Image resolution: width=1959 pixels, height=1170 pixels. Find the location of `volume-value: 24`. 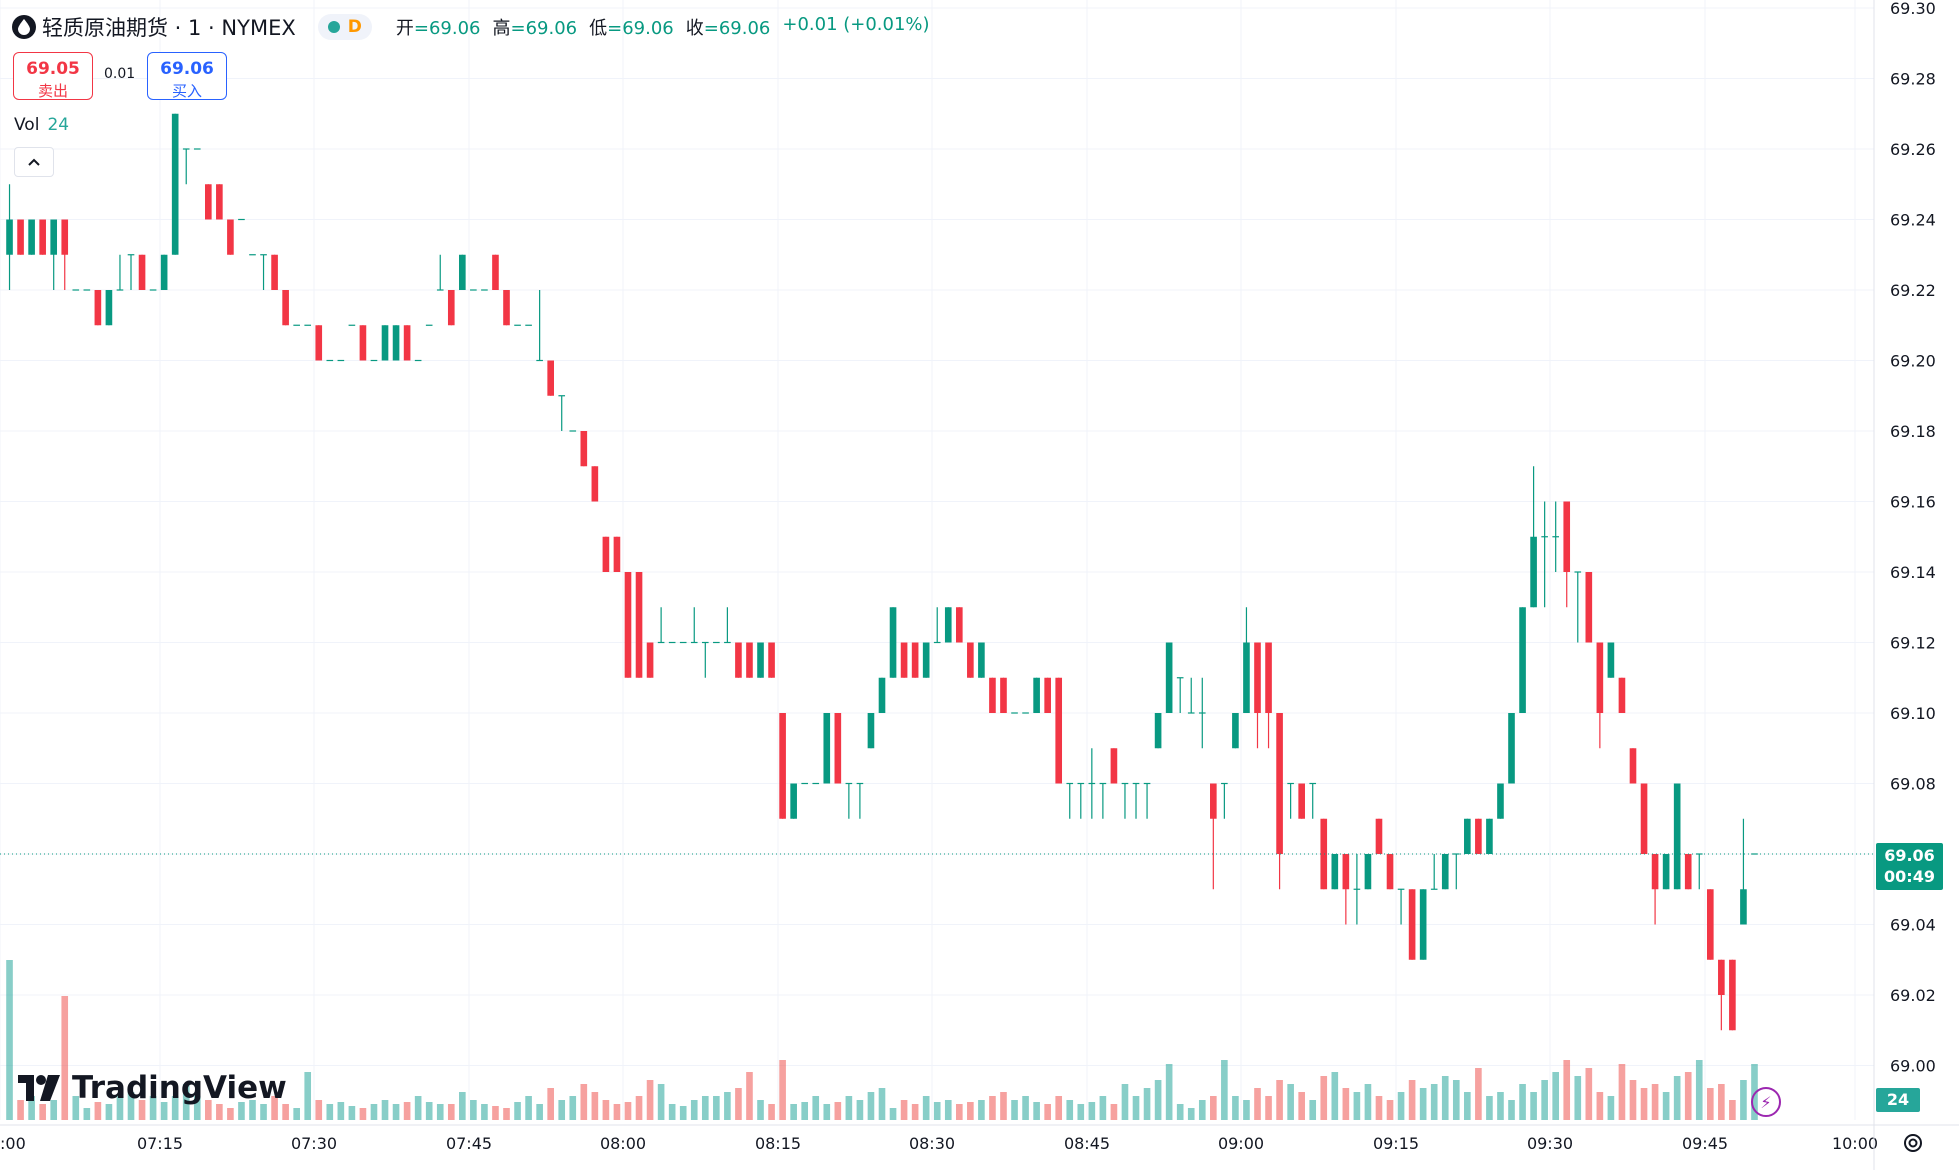

volume-value: 24 is located at coordinates (58, 125).